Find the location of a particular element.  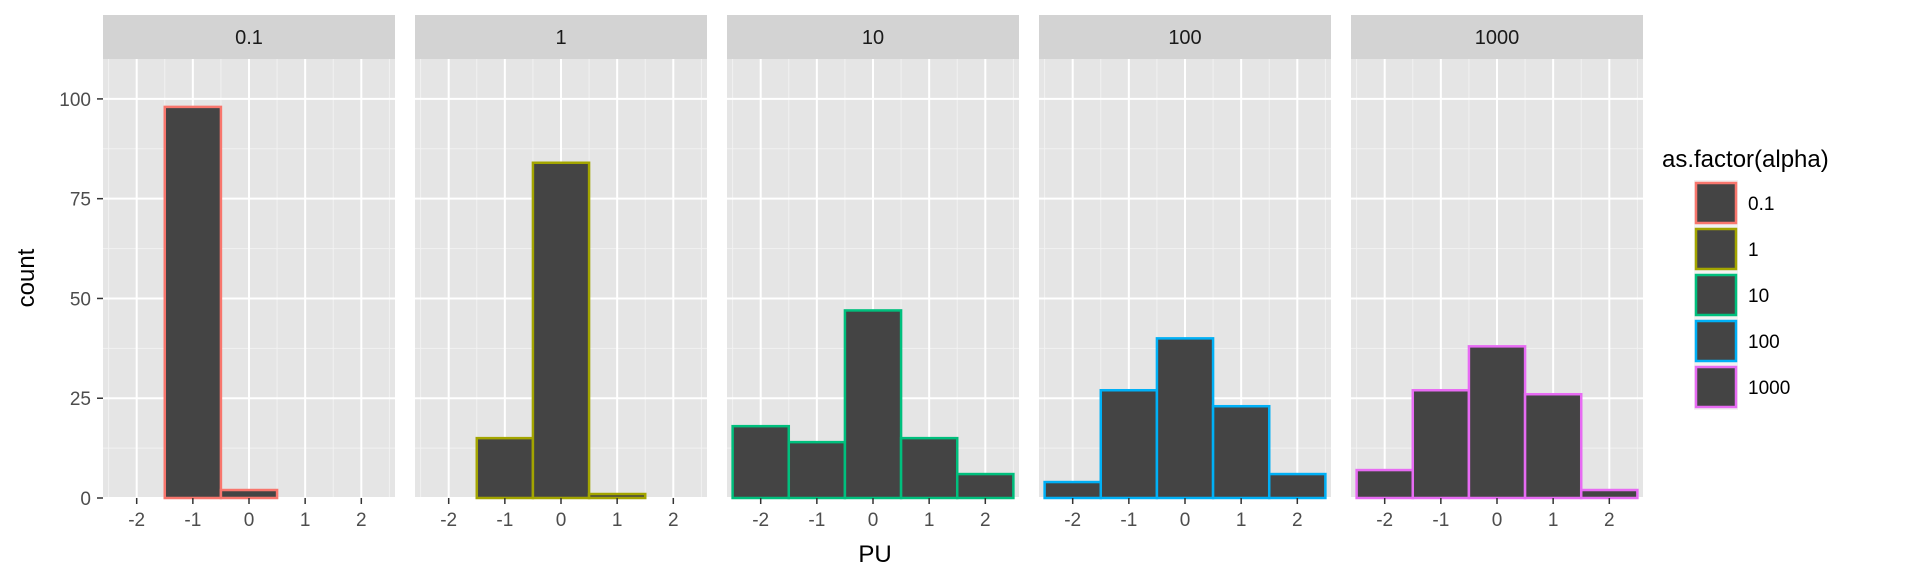

facet-strip-label: 0.1 is located at coordinates (249, 38).